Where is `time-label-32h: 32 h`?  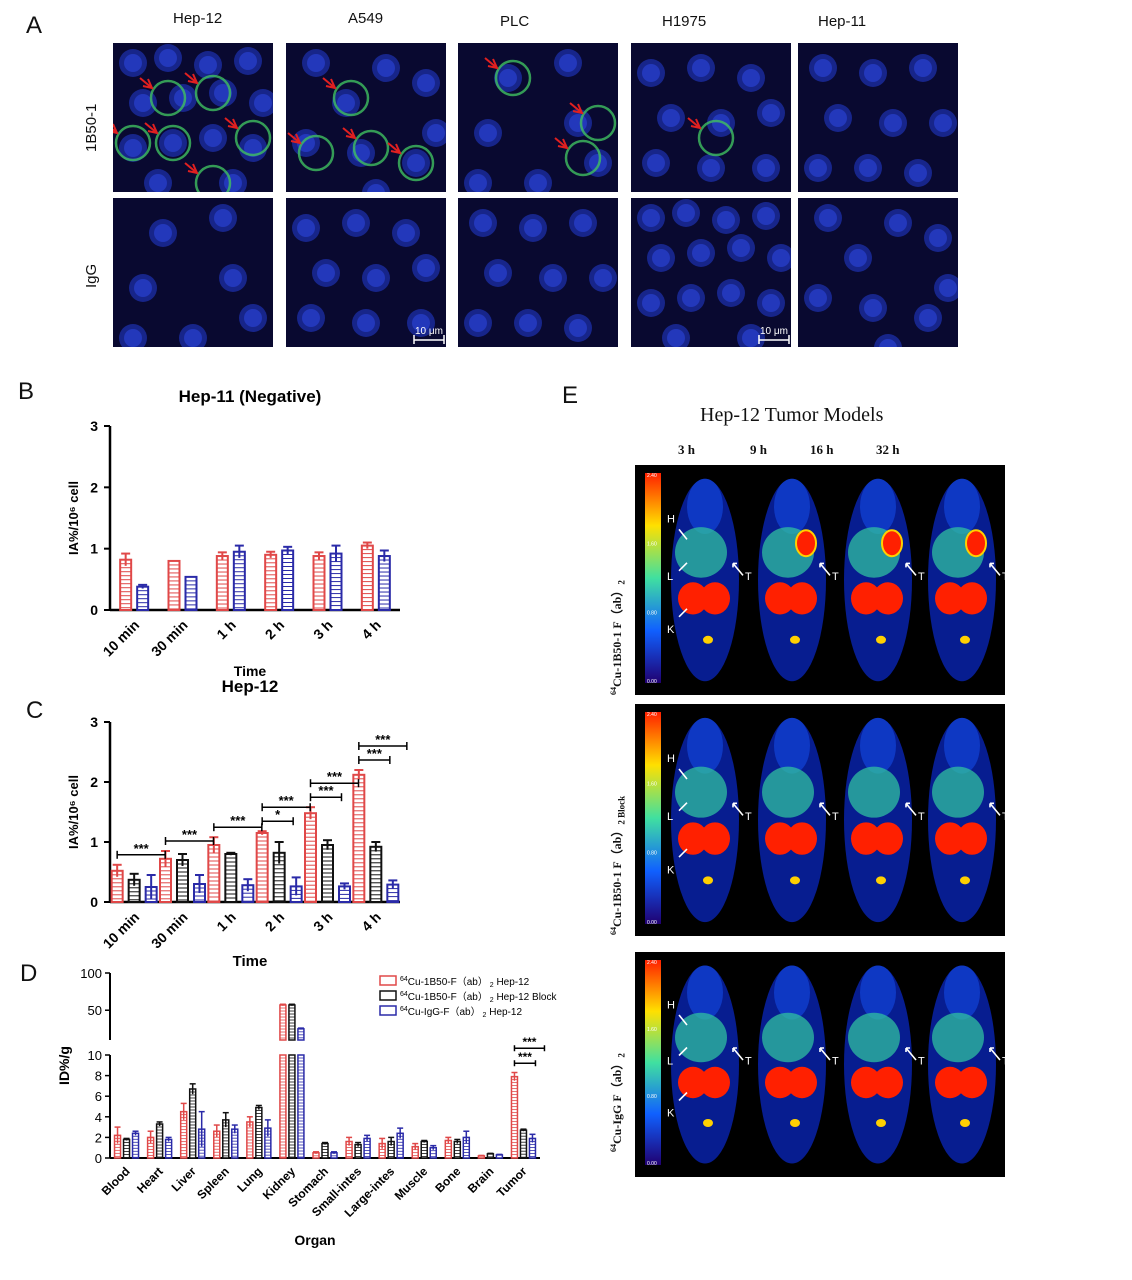
time-label-32h: 32 h is located at coordinates (888, 449).